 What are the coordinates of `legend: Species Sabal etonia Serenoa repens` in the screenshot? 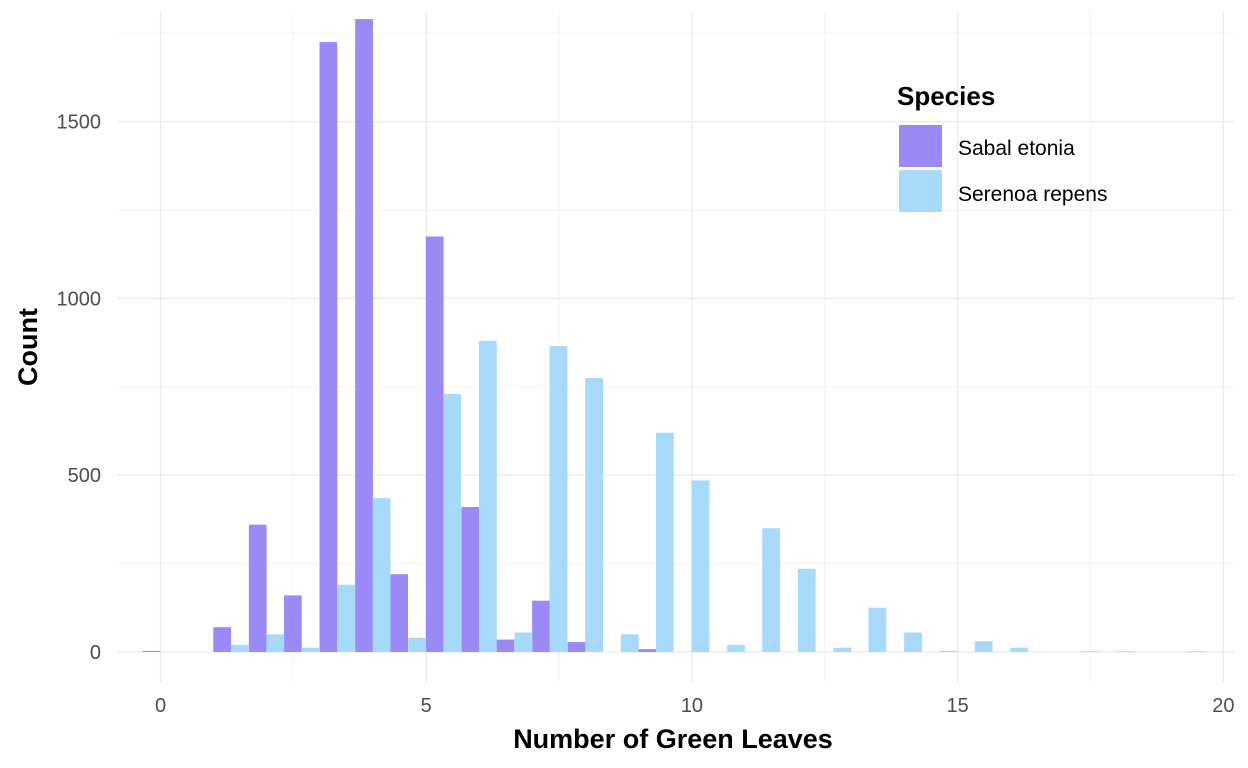 It's located at (1002, 146).